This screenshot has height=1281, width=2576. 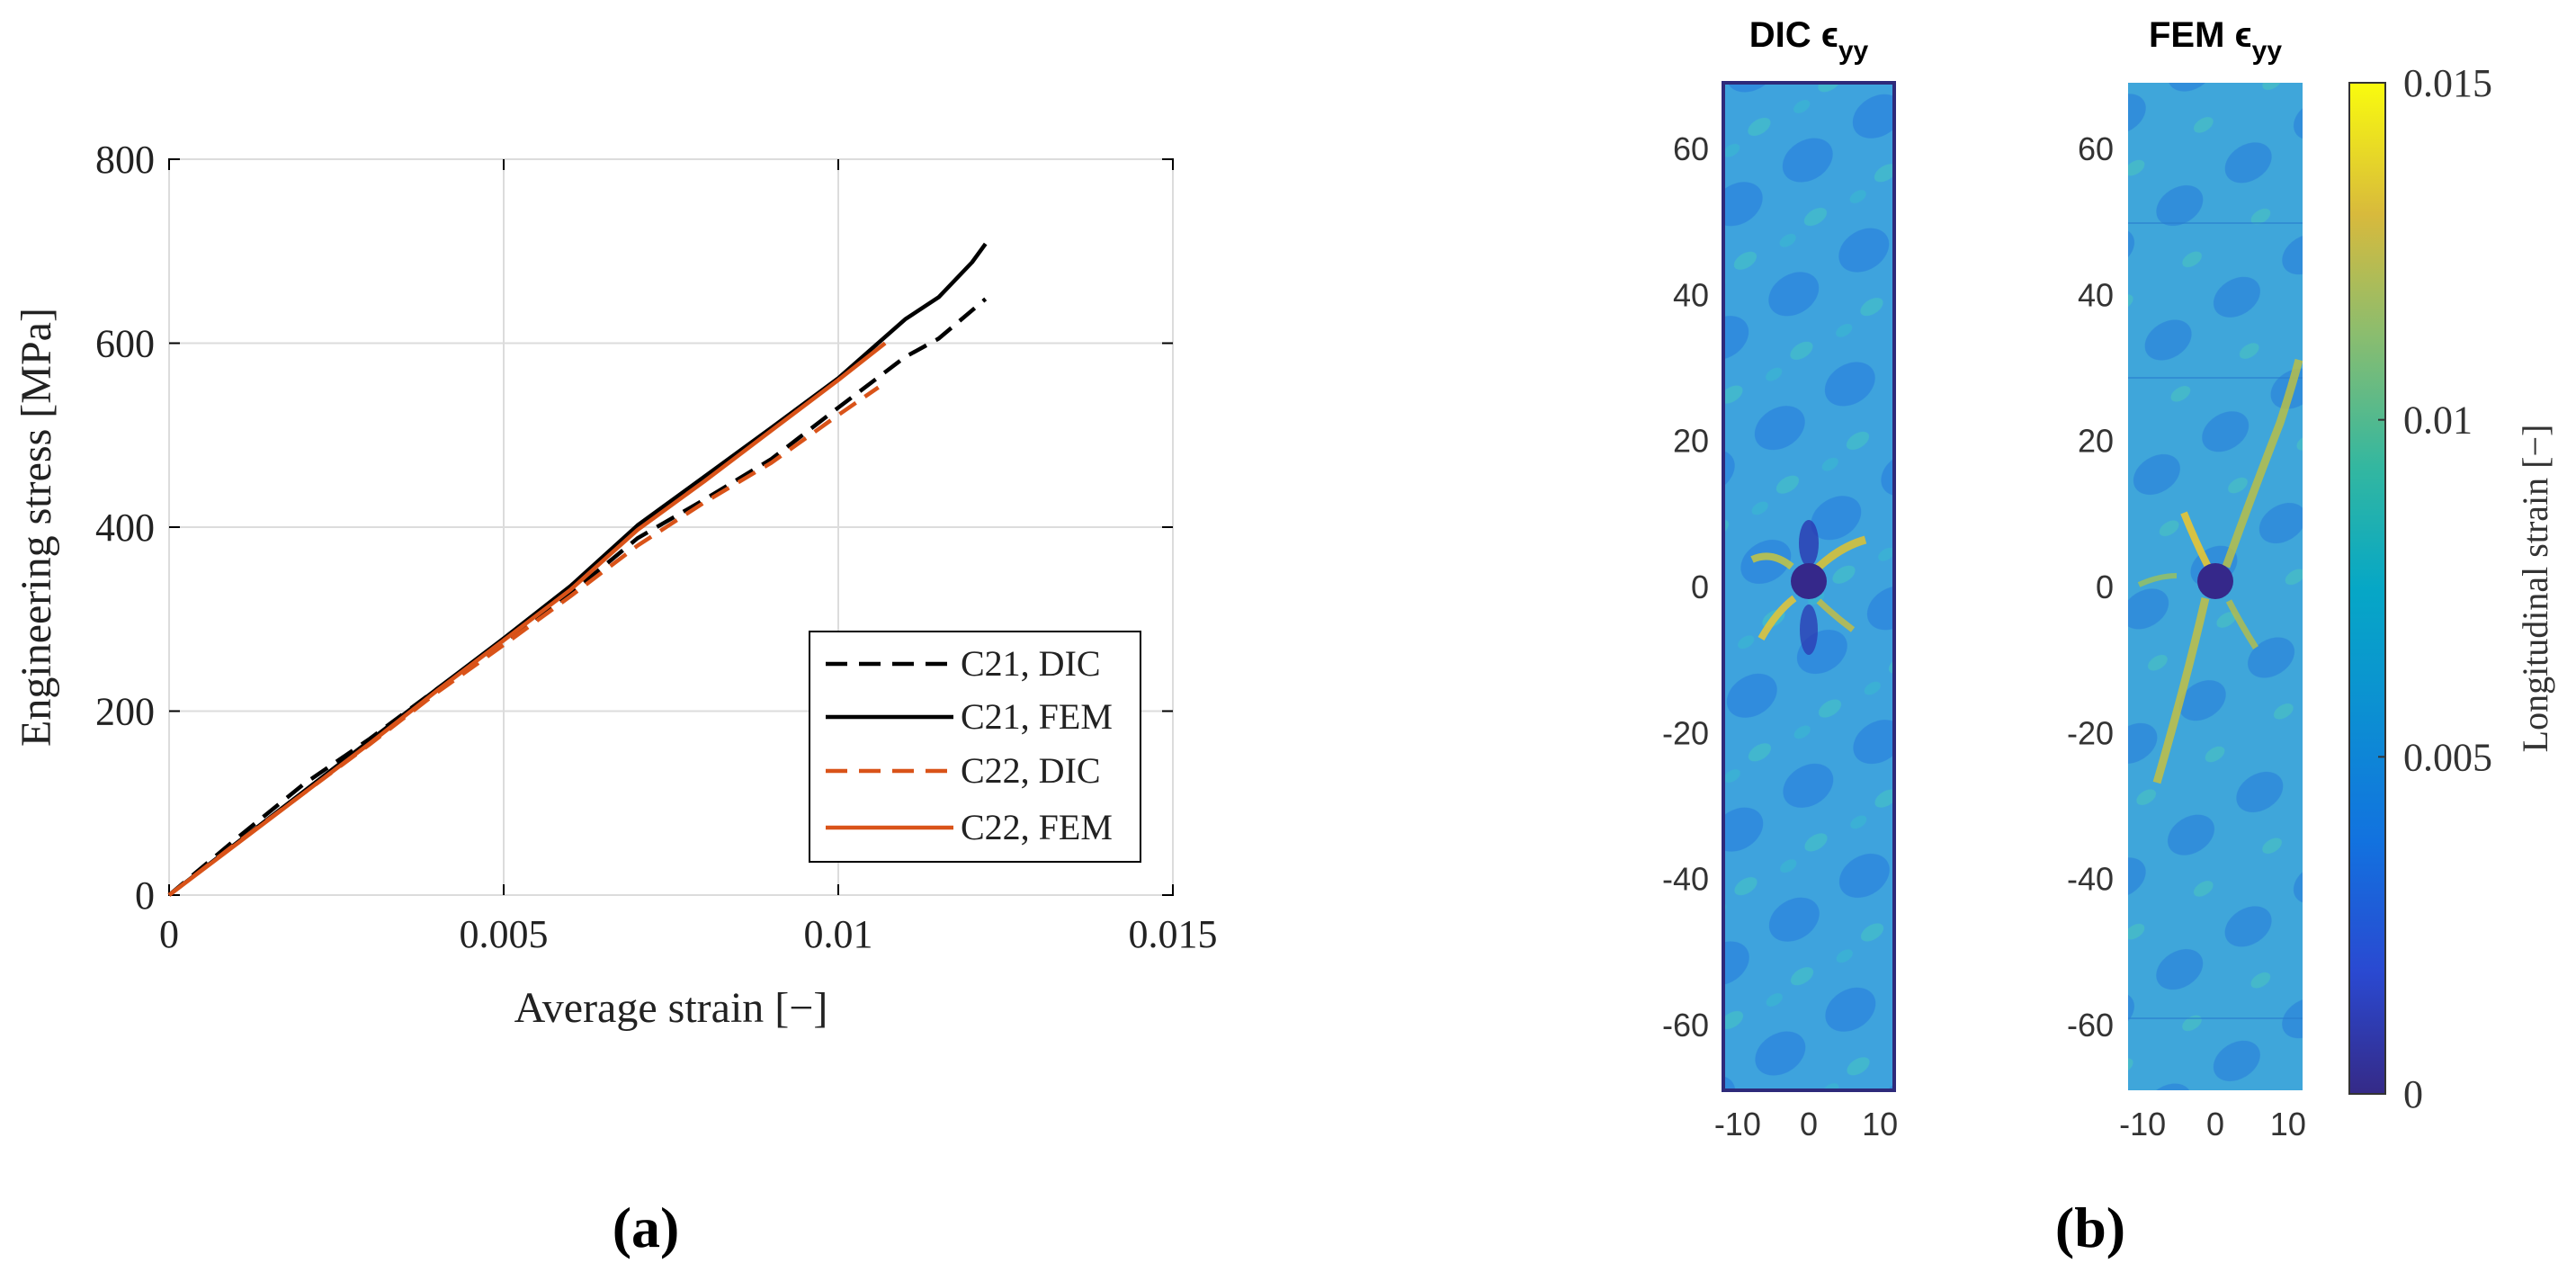 I want to click on fem-band-left, so click(x=2157, y=580).